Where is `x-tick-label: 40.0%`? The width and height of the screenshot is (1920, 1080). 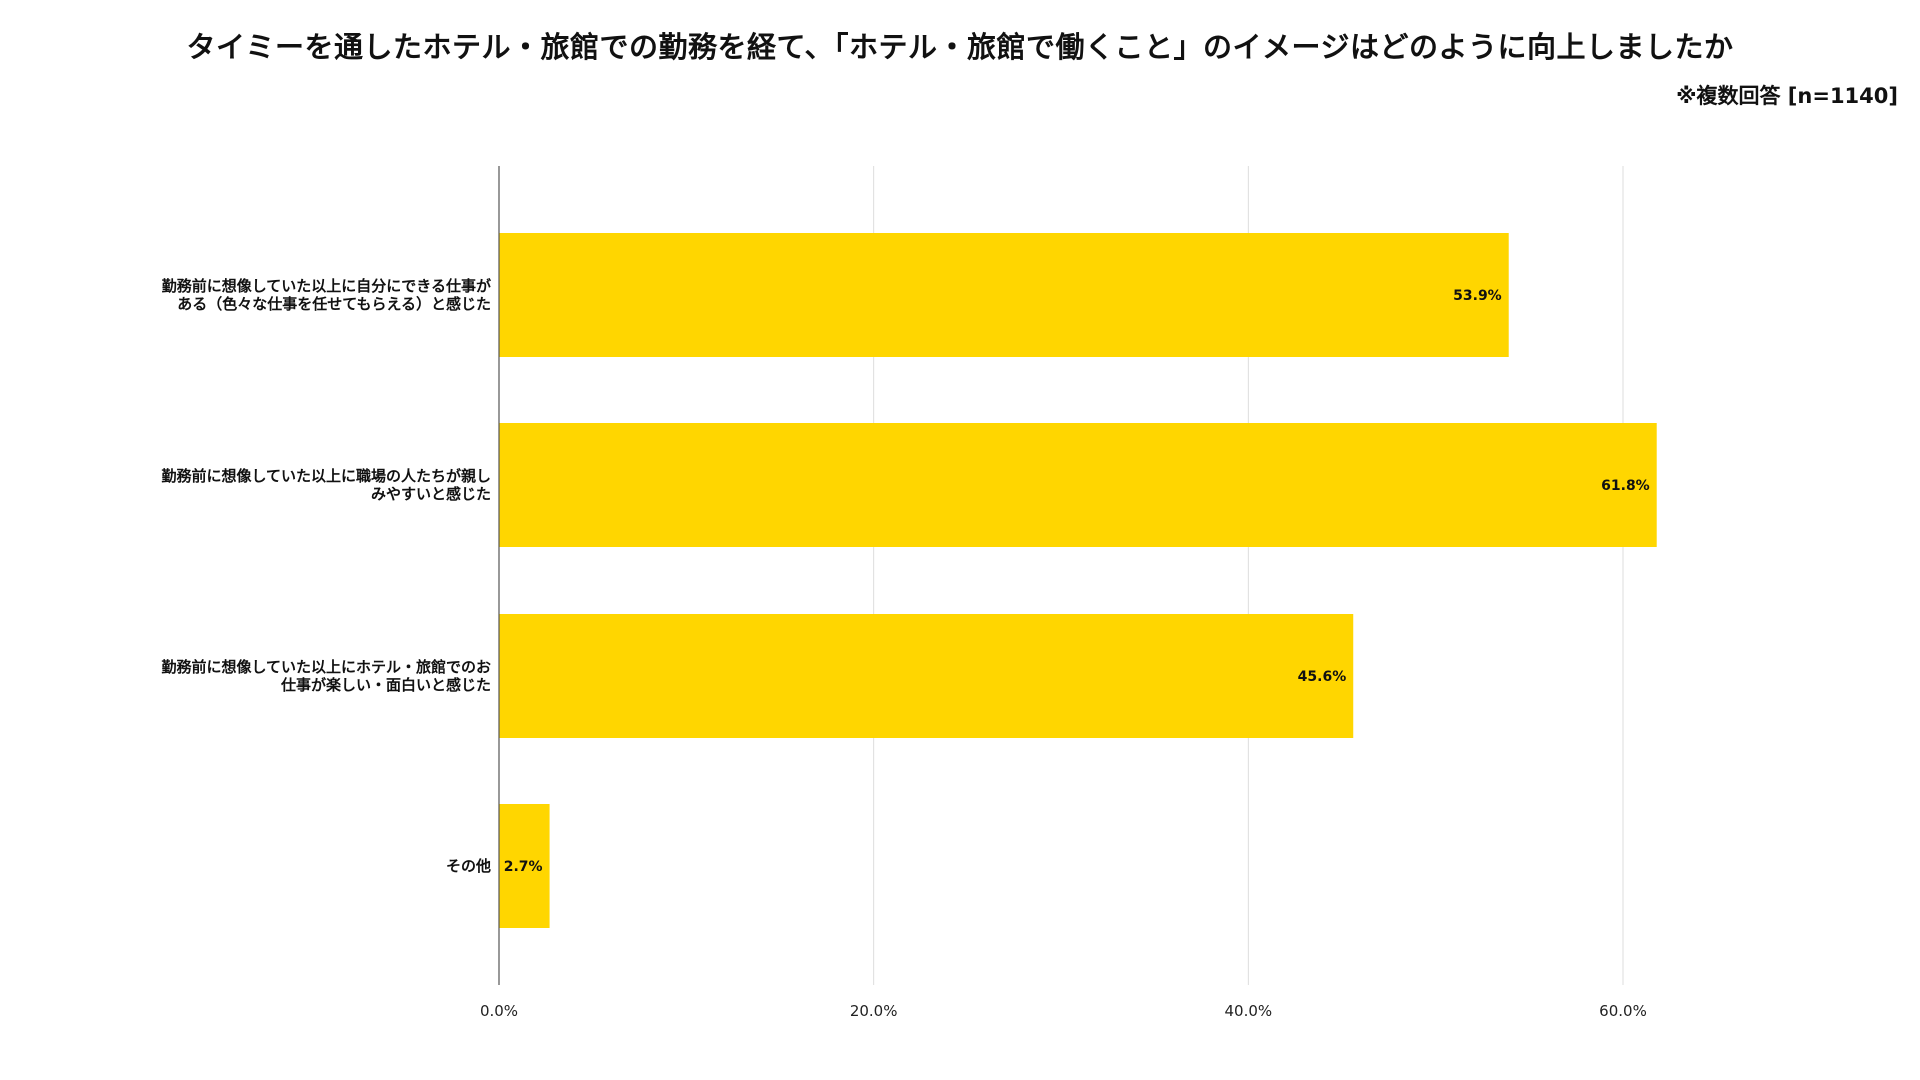 x-tick-label: 40.0% is located at coordinates (1249, 1011).